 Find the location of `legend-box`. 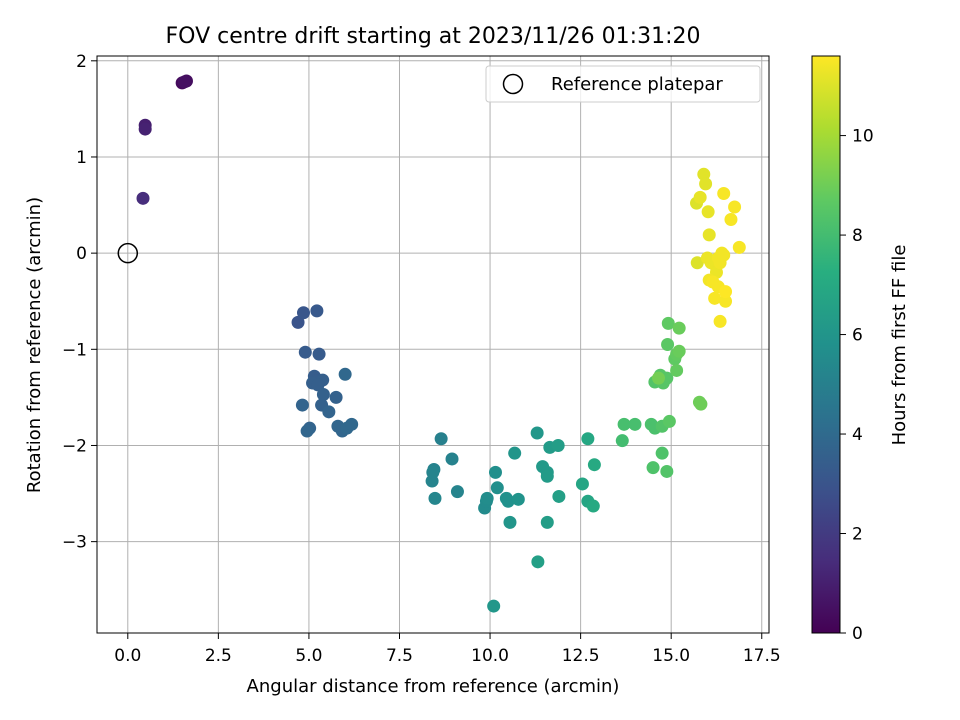

legend-box is located at coordinates (623, 84).